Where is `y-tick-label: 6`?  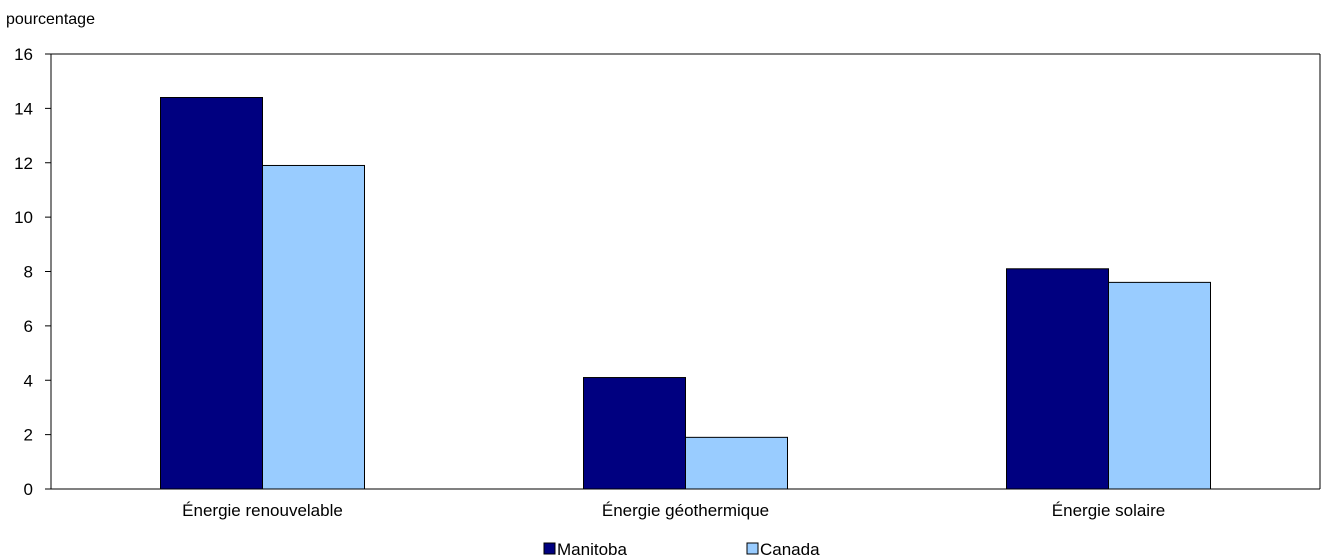
y-tick-label: 6 is located at coordinates (28, 326).